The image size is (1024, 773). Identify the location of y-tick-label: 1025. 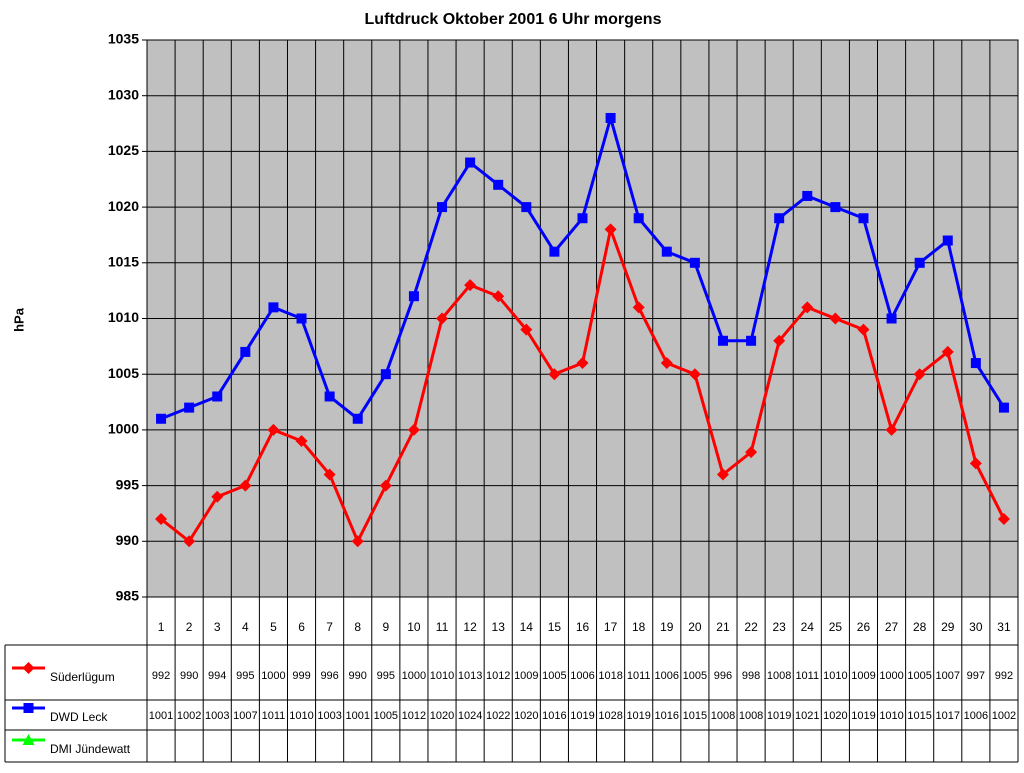
(123, 150).